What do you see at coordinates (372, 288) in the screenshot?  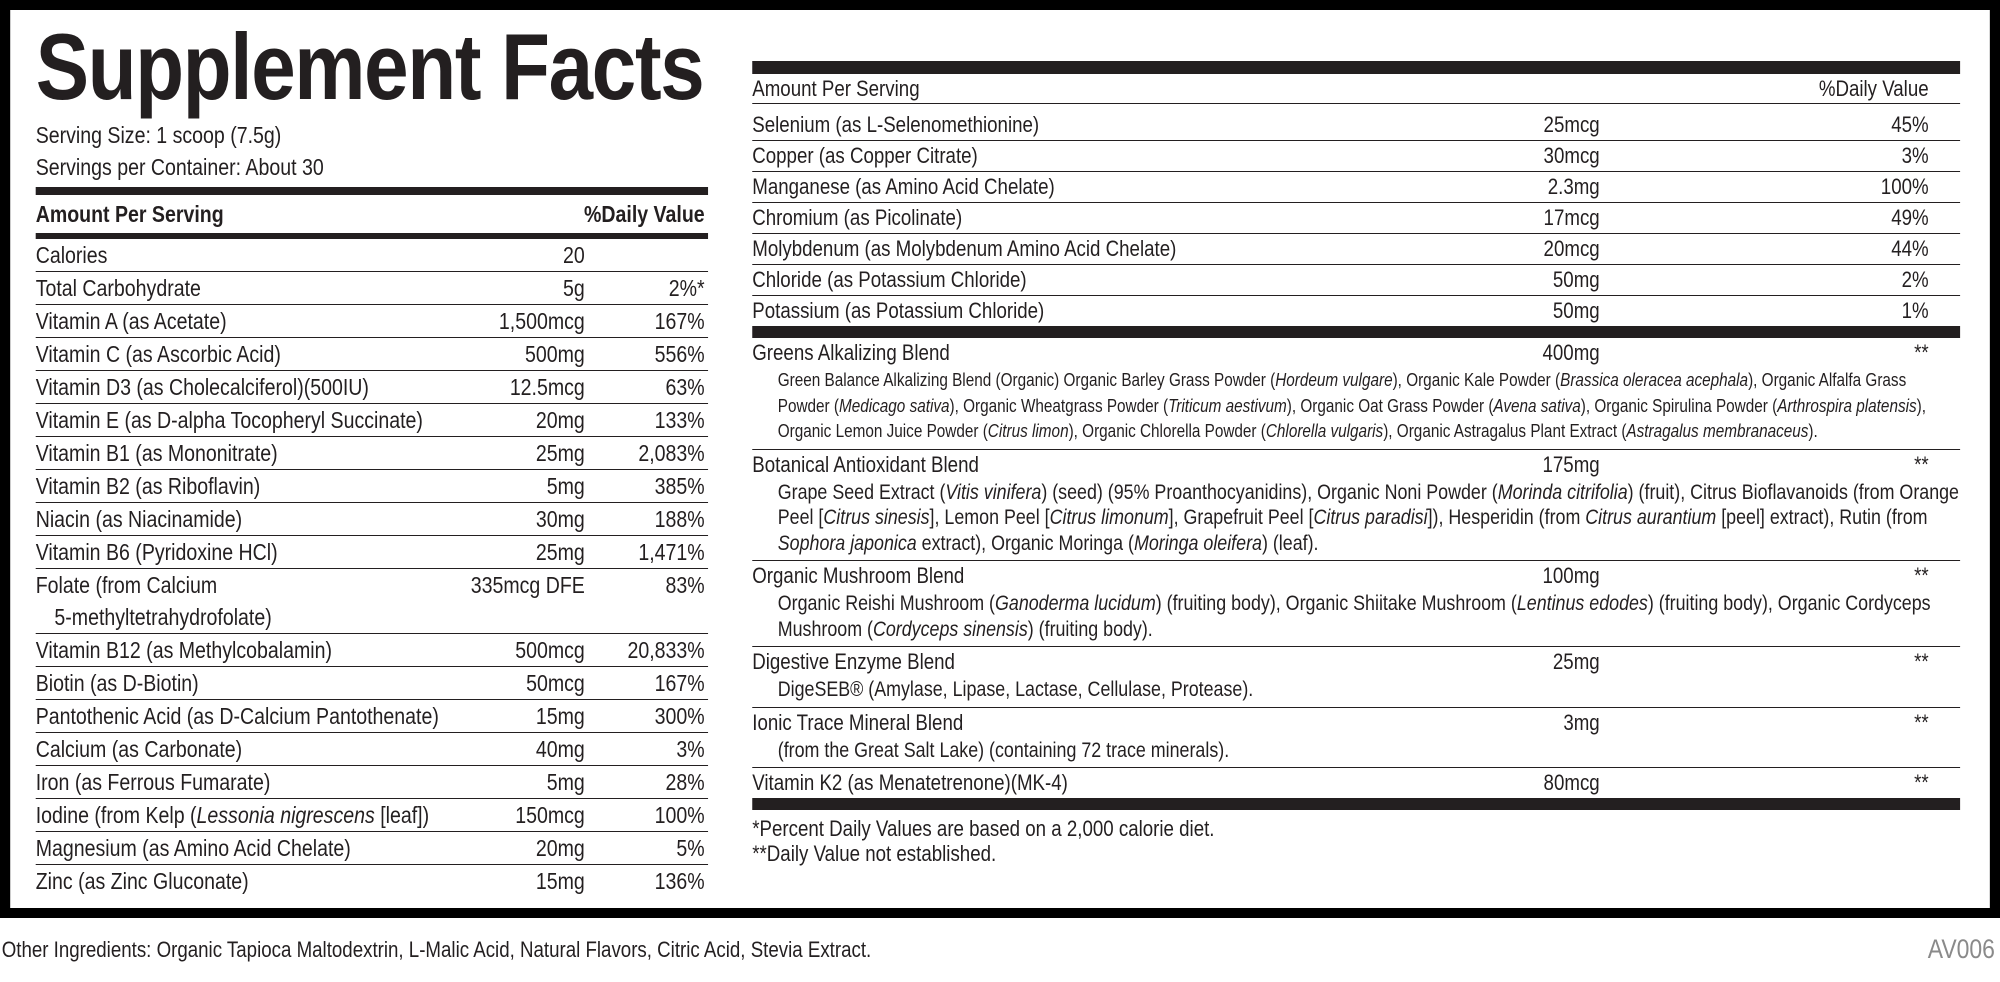 I see `nutrient-row: Total Carbohydrate 5g 2%*` at bounding box center [372, 288].